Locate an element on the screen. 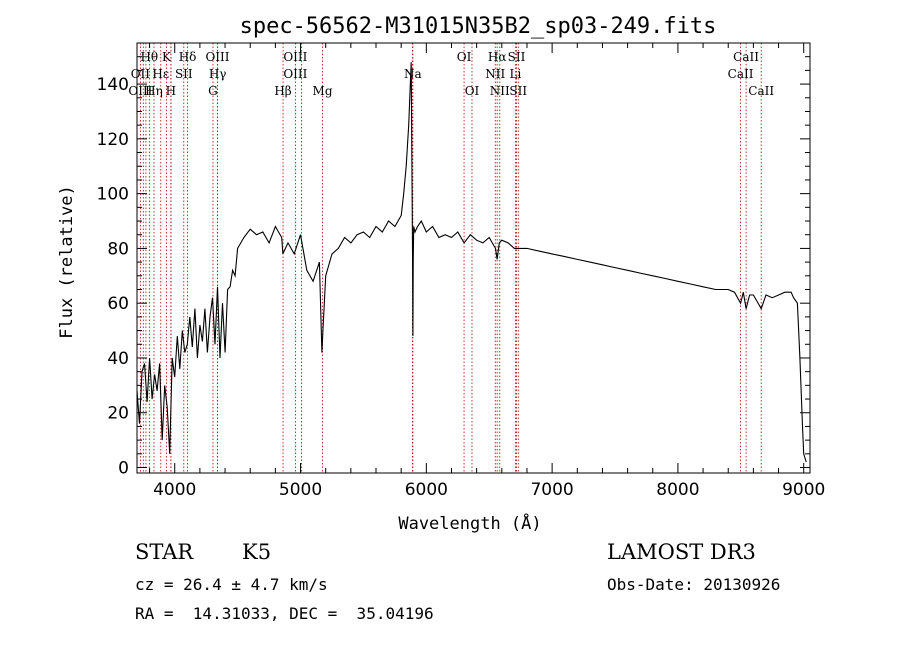 Image resolution: width=900 pixels, height=649 pixels. x-tick-label: 4000 is located at coordinates (174, 490).